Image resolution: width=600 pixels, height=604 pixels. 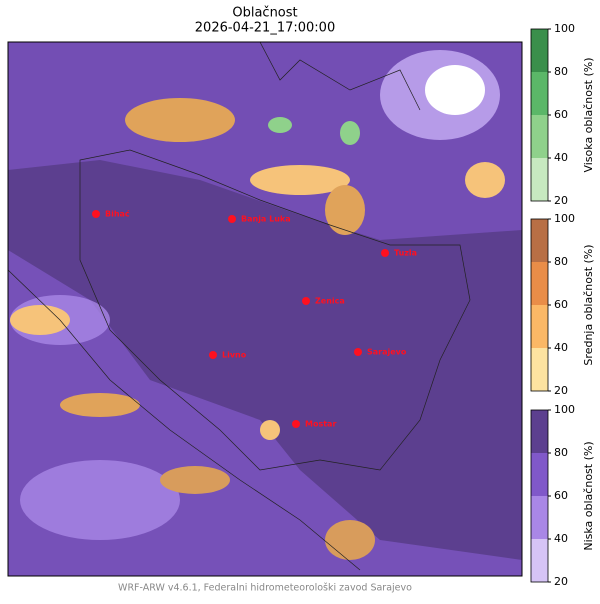 I want to click on city-label: Sarajevo, so click(x=387, y=352).